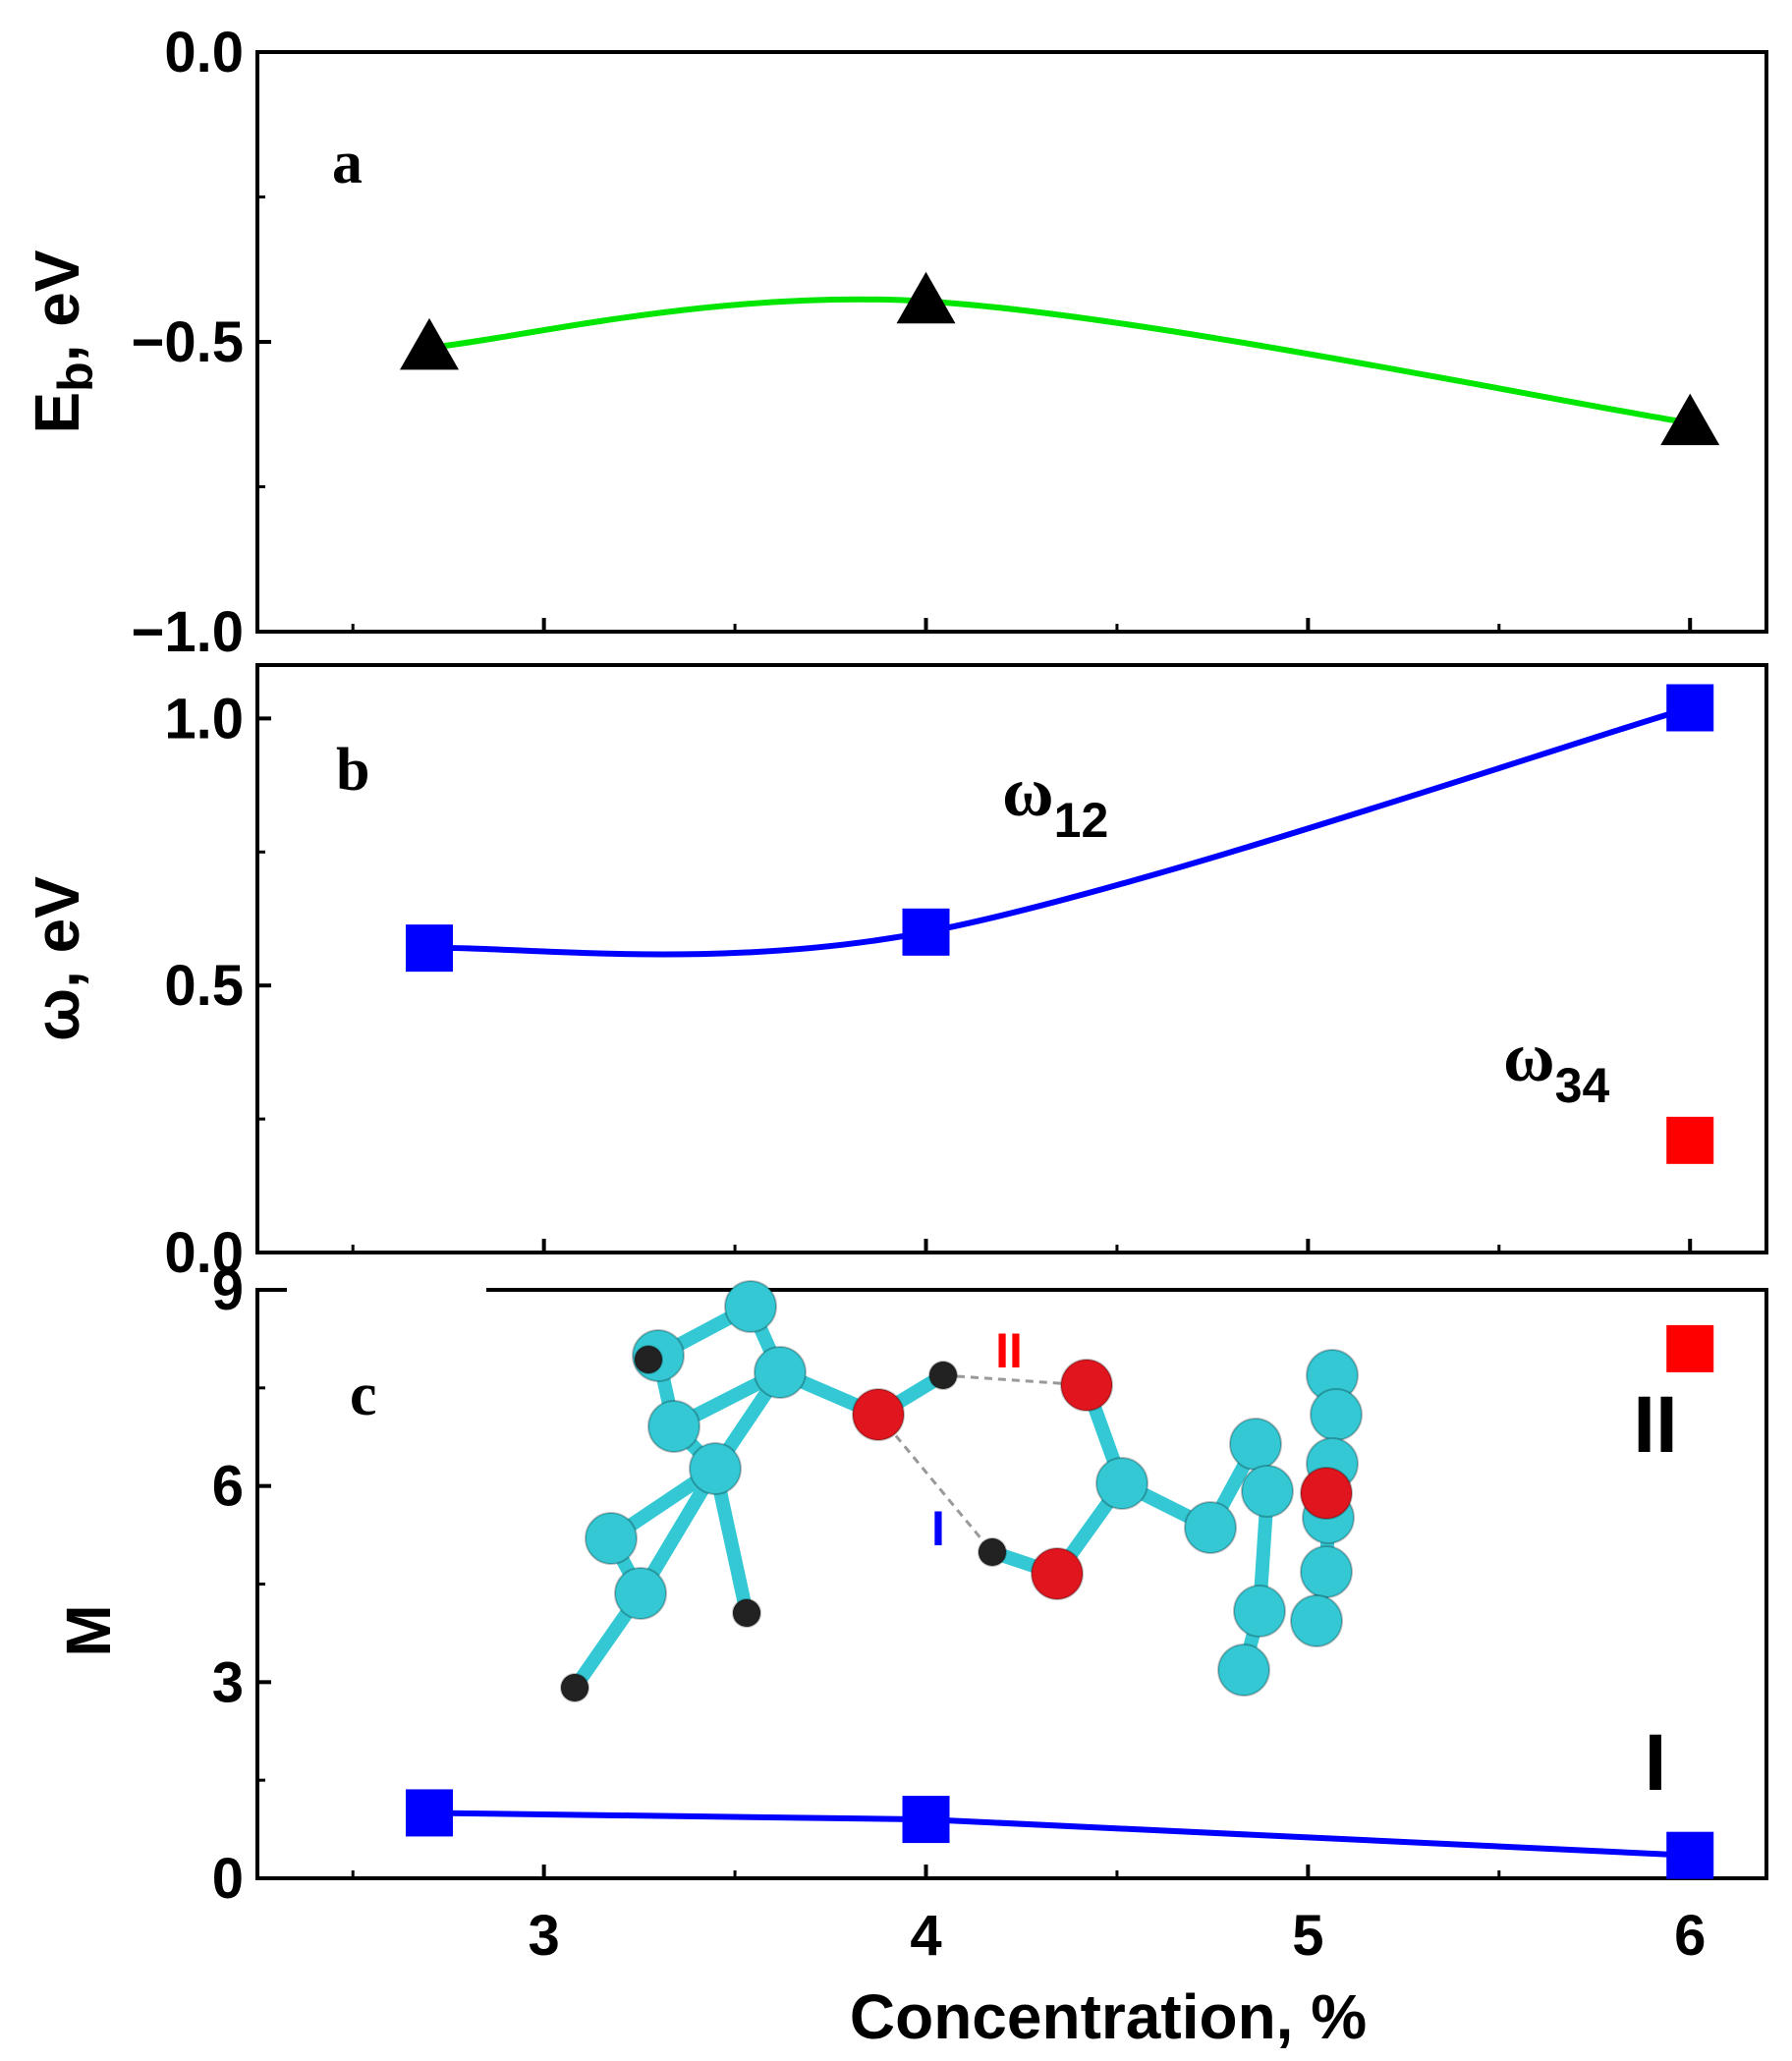 This screenshot has height=2061, width=1792. Describe the element at coordinates (88, 1630) in the screenshot. I see `panel-c-ylabel: M` at that location.